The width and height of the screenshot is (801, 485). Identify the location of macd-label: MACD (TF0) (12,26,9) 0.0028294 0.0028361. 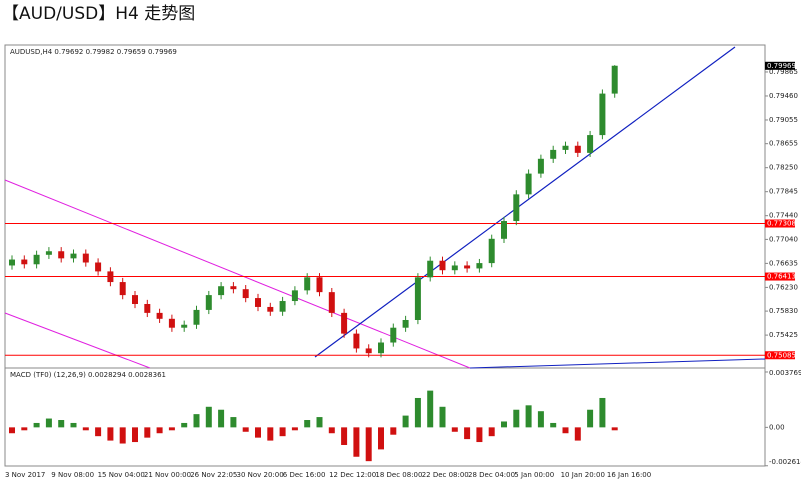
(88, 375).